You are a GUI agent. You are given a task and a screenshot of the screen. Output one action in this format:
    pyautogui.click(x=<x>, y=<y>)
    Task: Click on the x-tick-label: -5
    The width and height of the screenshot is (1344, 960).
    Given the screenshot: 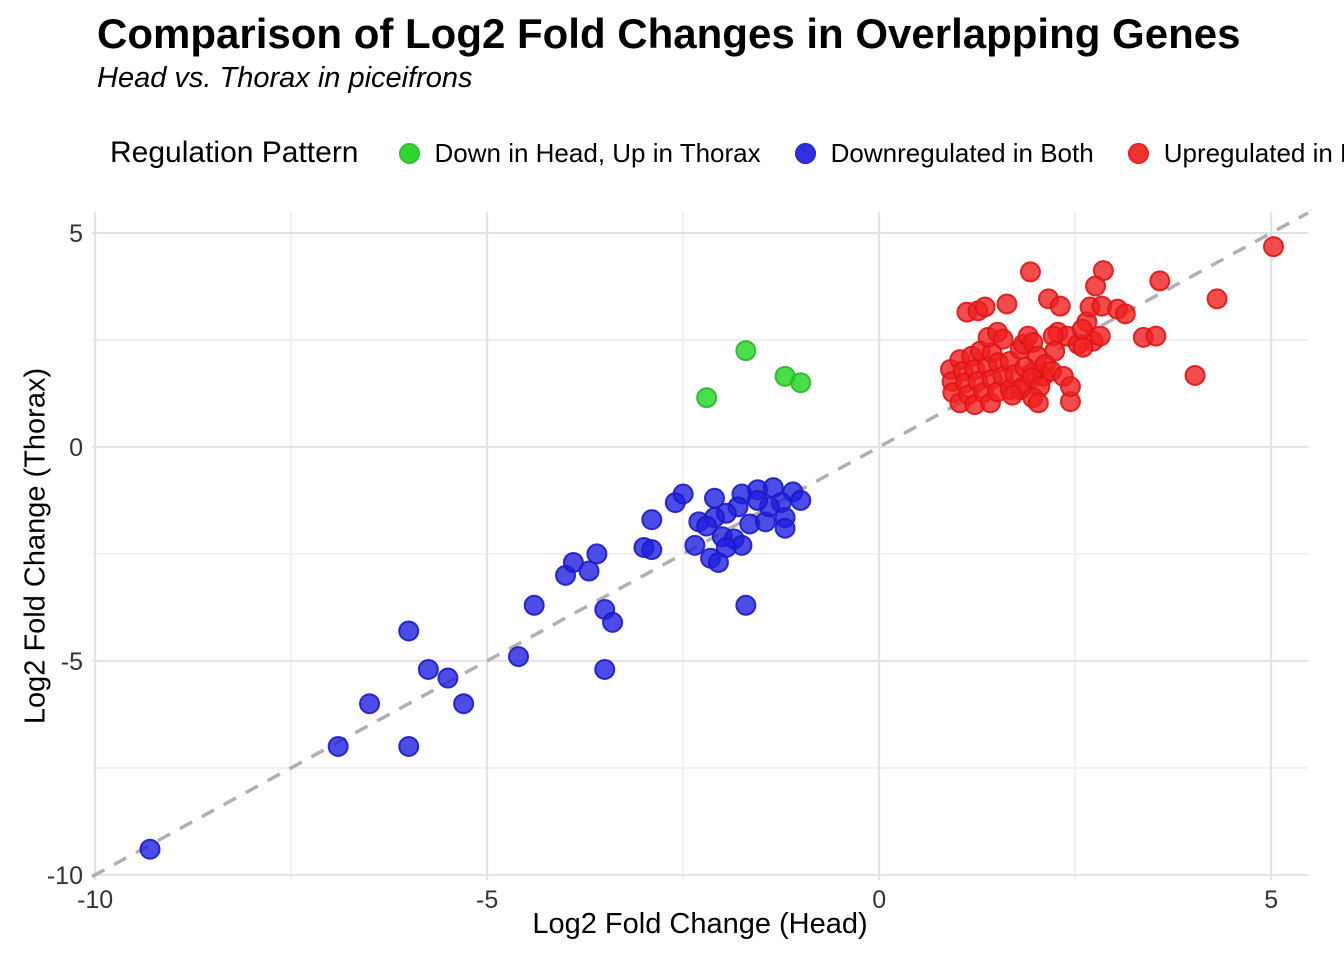 What is the action you would take?
    pyautogui.click(x=487, y=900)
    